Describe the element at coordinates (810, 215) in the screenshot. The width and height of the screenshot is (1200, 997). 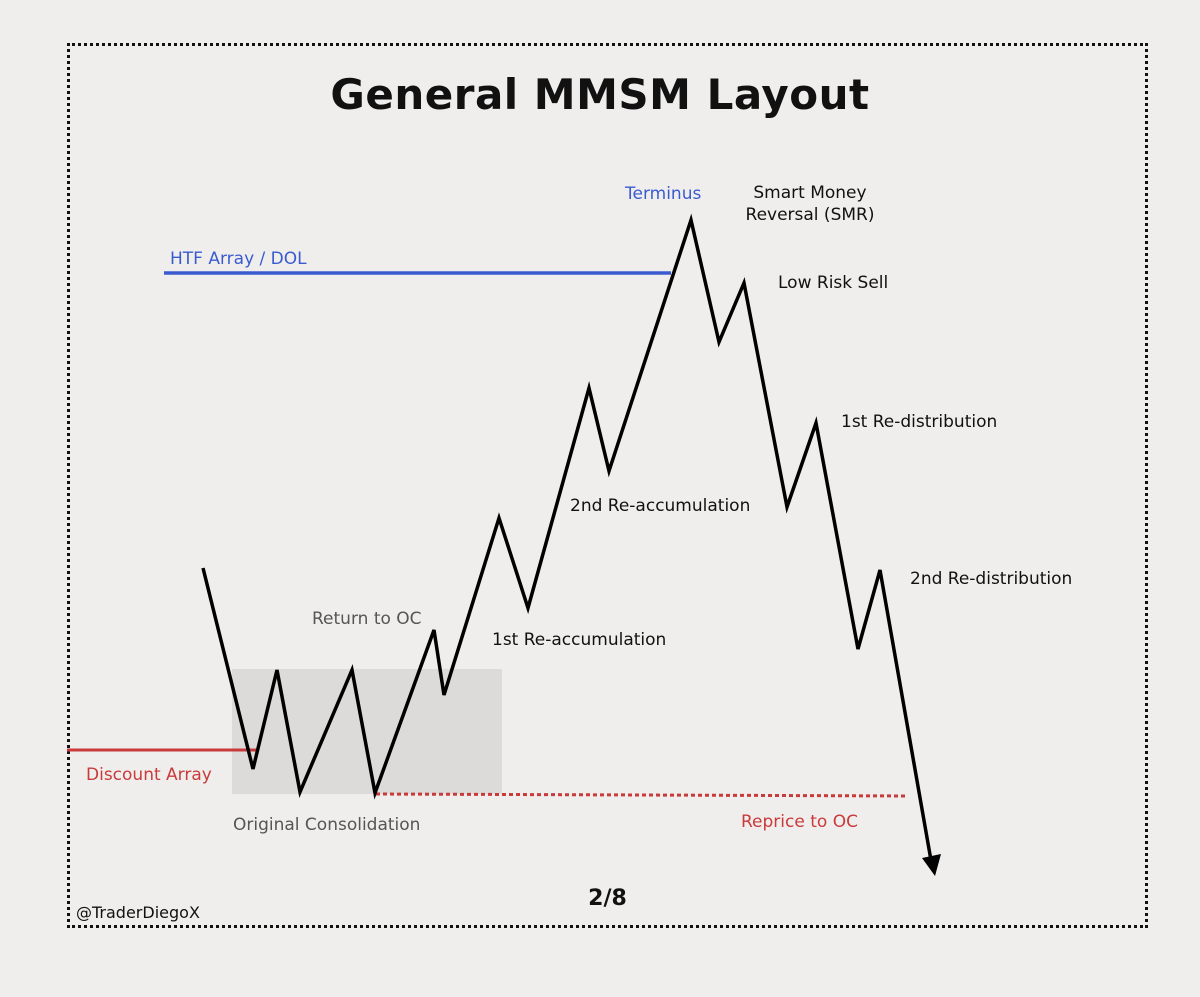
I see `smr-label-line2: Reversal (SMR)` at that location.